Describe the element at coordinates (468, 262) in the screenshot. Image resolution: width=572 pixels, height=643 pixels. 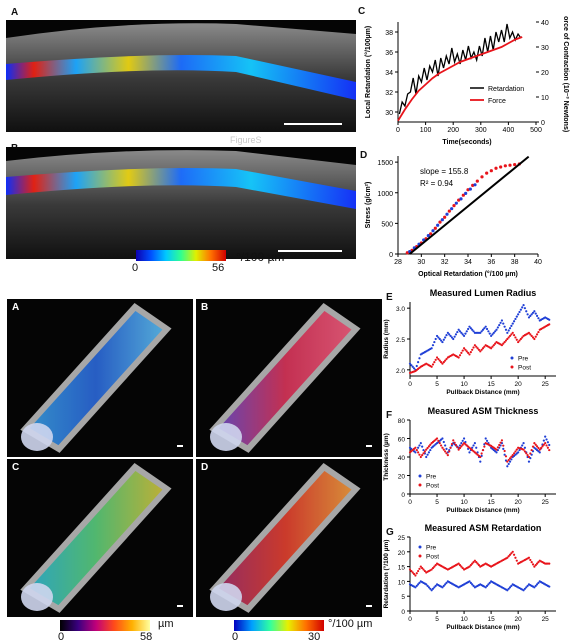
I see `x-tick-label: 34` at that location.